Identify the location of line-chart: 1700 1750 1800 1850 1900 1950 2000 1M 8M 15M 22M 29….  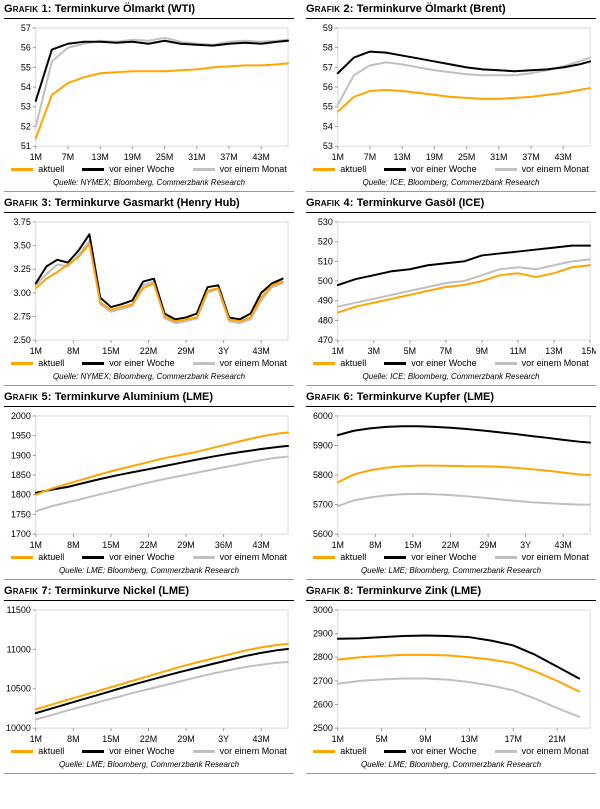
(149, 480).